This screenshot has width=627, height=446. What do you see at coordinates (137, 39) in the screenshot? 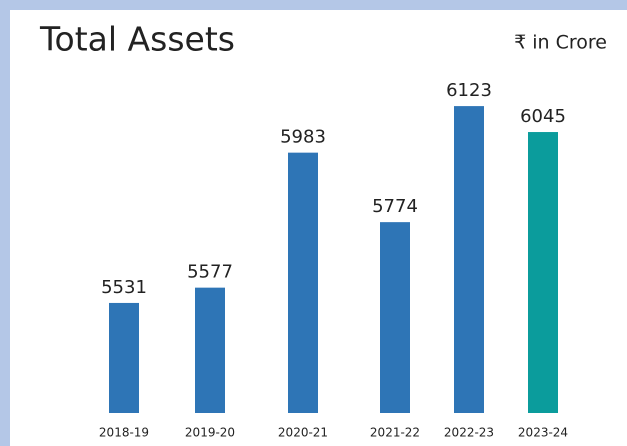
I see `chart-title: Total Assets` at bounding box center [137, 39].